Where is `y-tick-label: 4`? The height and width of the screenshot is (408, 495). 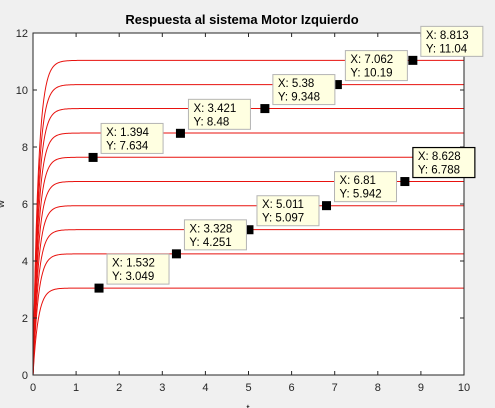 y-tick-label: 4 is located at coordinates (25, 262).